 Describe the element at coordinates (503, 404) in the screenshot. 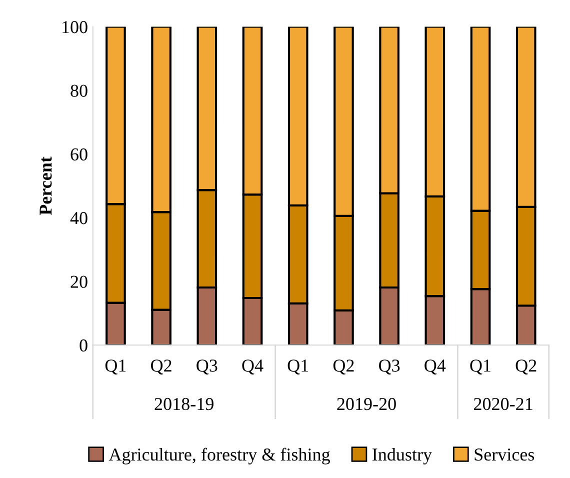

I see `text: 2020-21` at that location.